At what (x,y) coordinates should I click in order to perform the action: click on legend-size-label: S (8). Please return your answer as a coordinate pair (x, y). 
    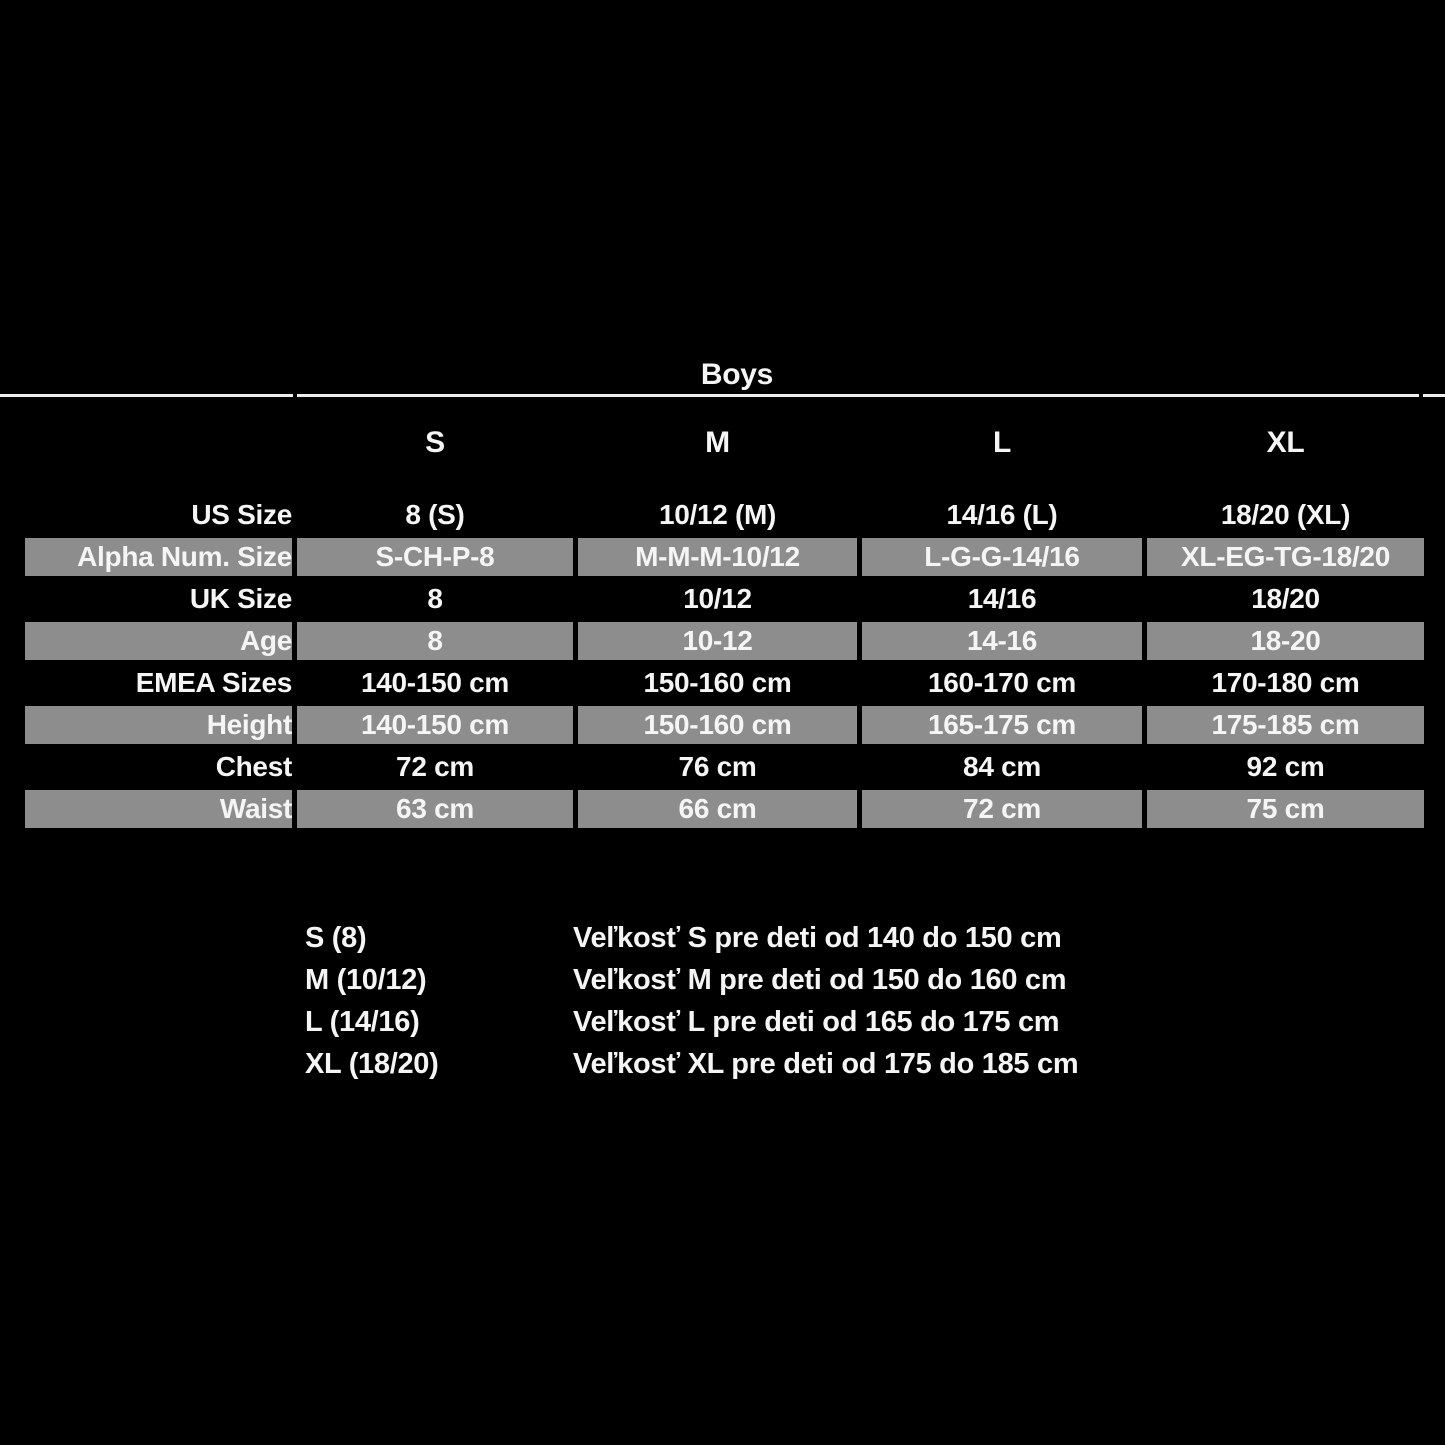
    Looking at the image, I should click on (336, 938).